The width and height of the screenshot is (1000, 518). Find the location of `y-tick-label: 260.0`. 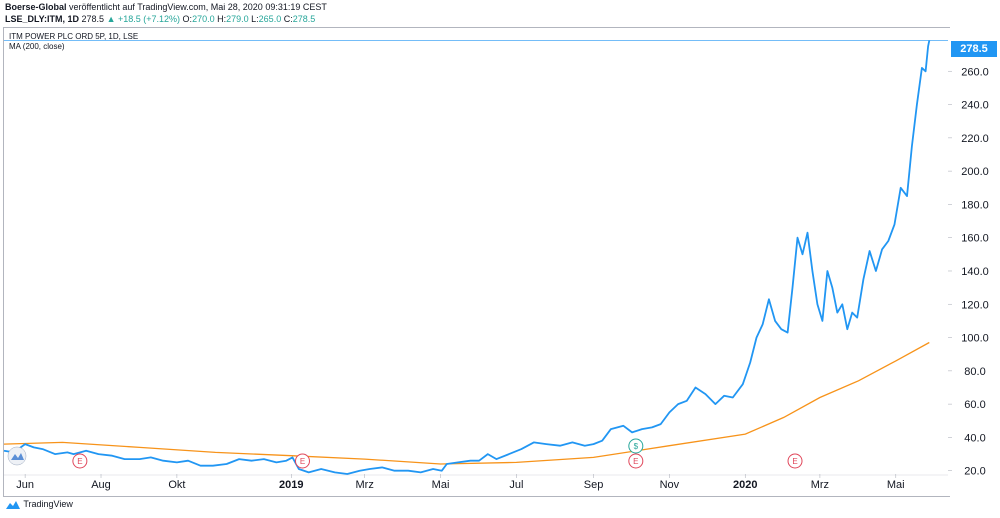

y-tick-label: 260.0 is located at coordinates (975, 72).